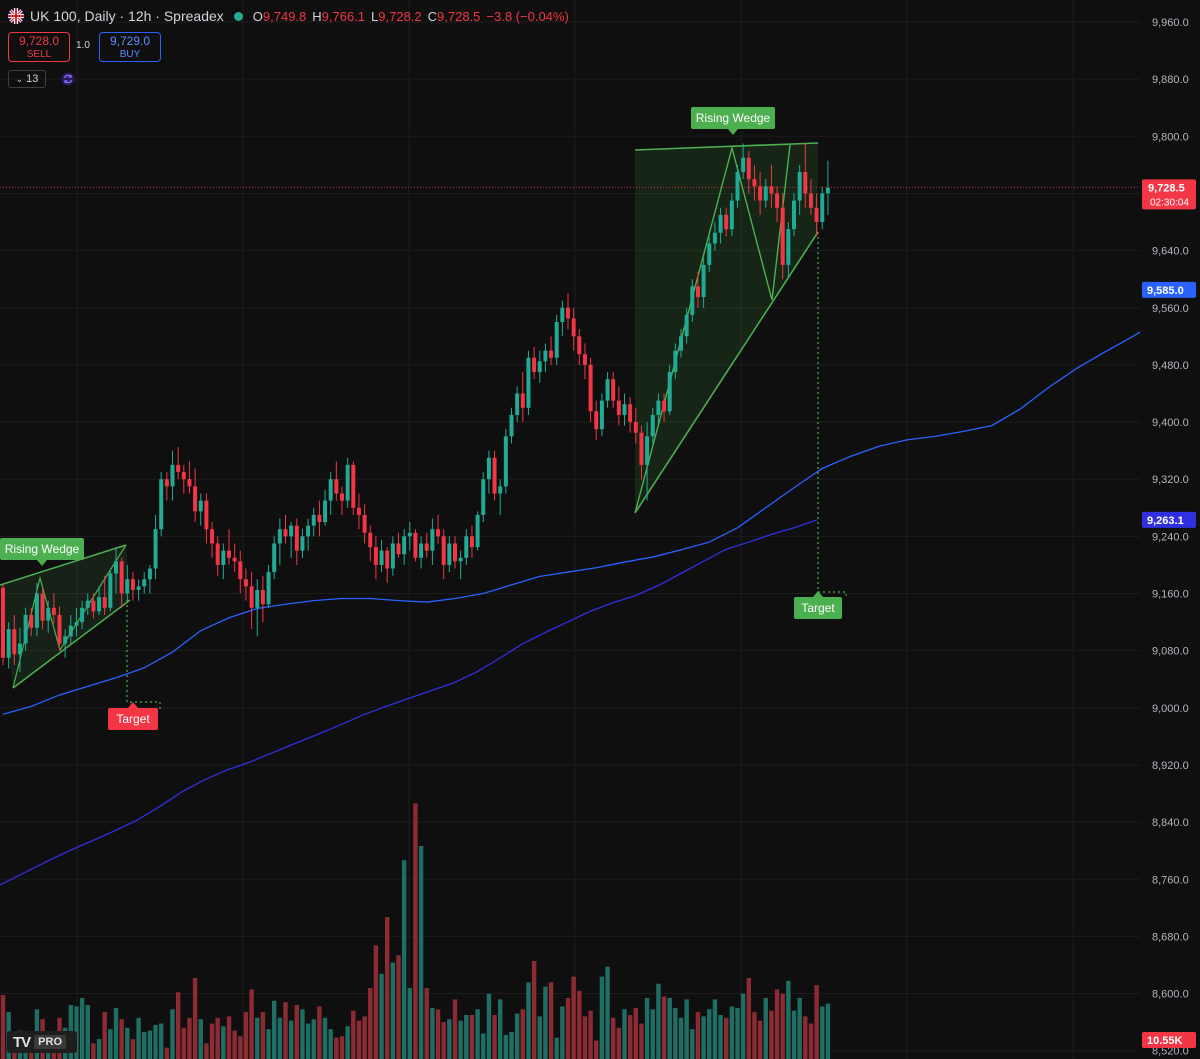  I want to click on indicators-toggle: ⌄ 13, so click(27, 79).